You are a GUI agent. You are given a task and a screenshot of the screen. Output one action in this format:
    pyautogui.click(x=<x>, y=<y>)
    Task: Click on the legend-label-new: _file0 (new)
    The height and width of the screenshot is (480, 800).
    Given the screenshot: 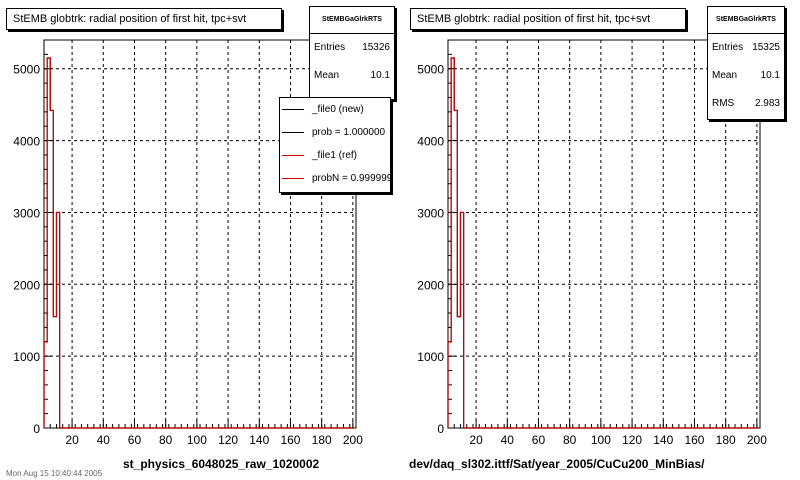 What is the action you would take?
    pyautogui.click(x=338, y=109)
    